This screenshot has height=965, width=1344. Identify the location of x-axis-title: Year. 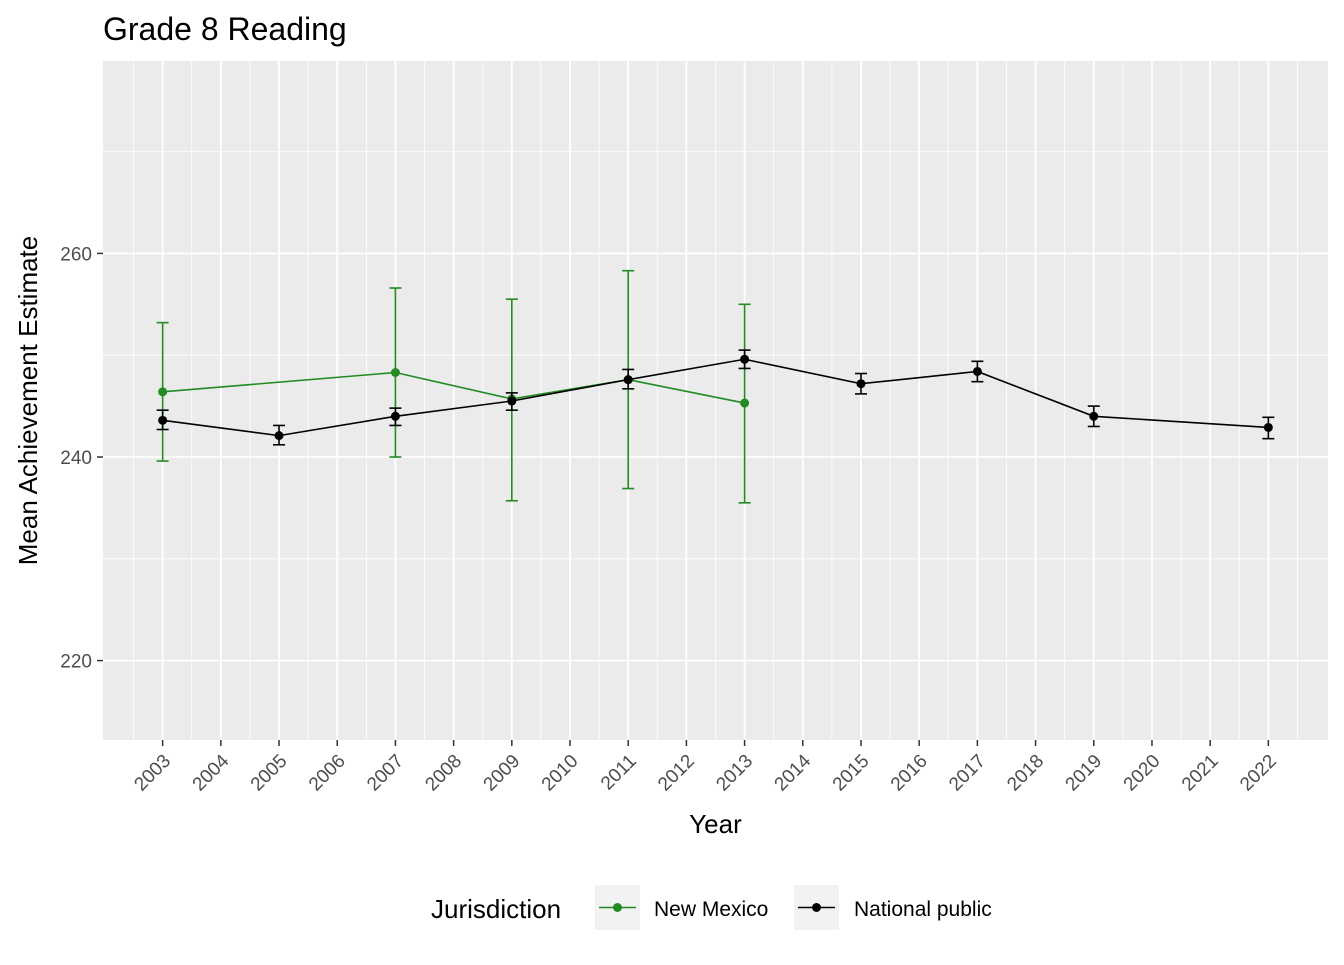
(715, 824).